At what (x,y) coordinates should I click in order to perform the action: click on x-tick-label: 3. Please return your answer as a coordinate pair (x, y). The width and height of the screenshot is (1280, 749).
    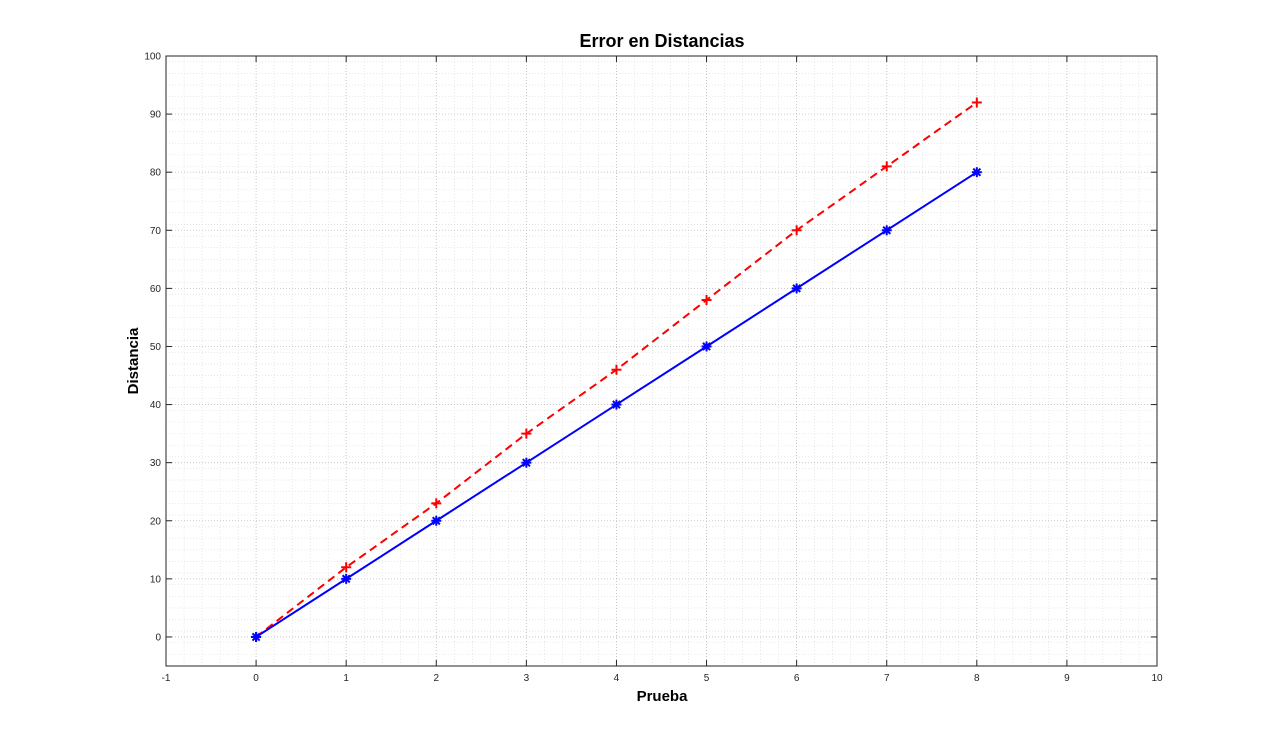
    Looking at the image, I should click on (527, 678).